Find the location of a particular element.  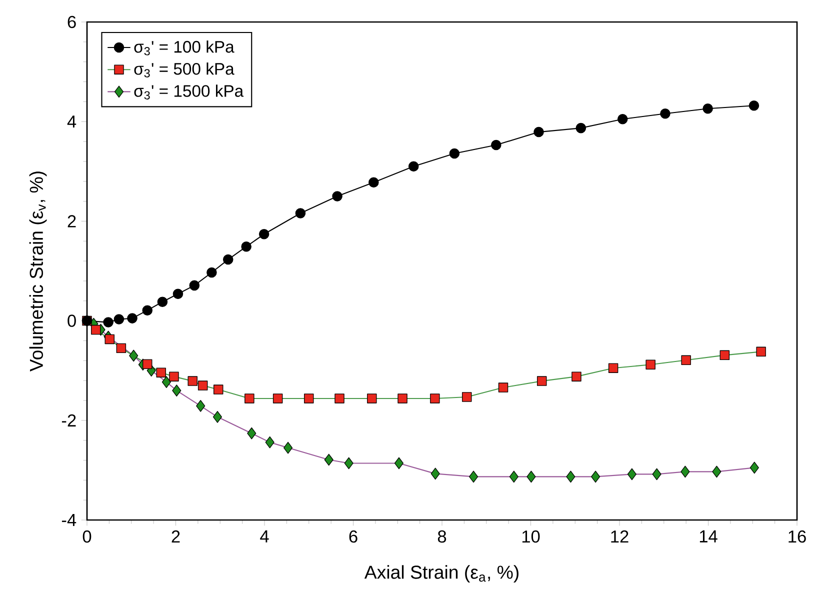

y-tick-label: -4 is located at coordinates (69, 520).